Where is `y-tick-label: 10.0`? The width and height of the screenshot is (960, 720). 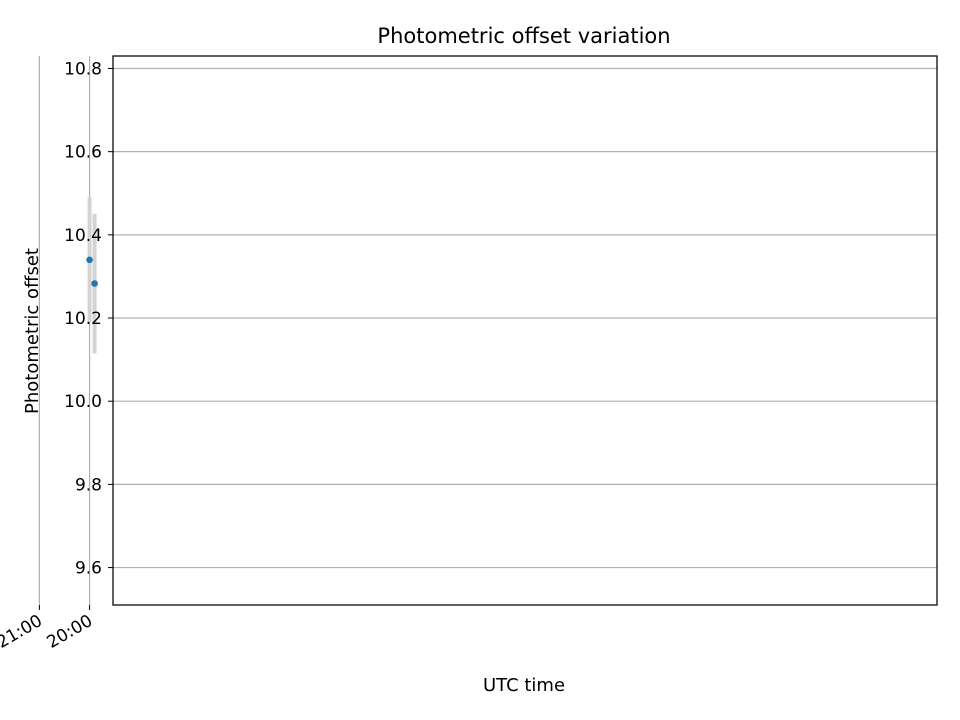
y-tick-label: 10.0 is located at coordinates (83, 402).